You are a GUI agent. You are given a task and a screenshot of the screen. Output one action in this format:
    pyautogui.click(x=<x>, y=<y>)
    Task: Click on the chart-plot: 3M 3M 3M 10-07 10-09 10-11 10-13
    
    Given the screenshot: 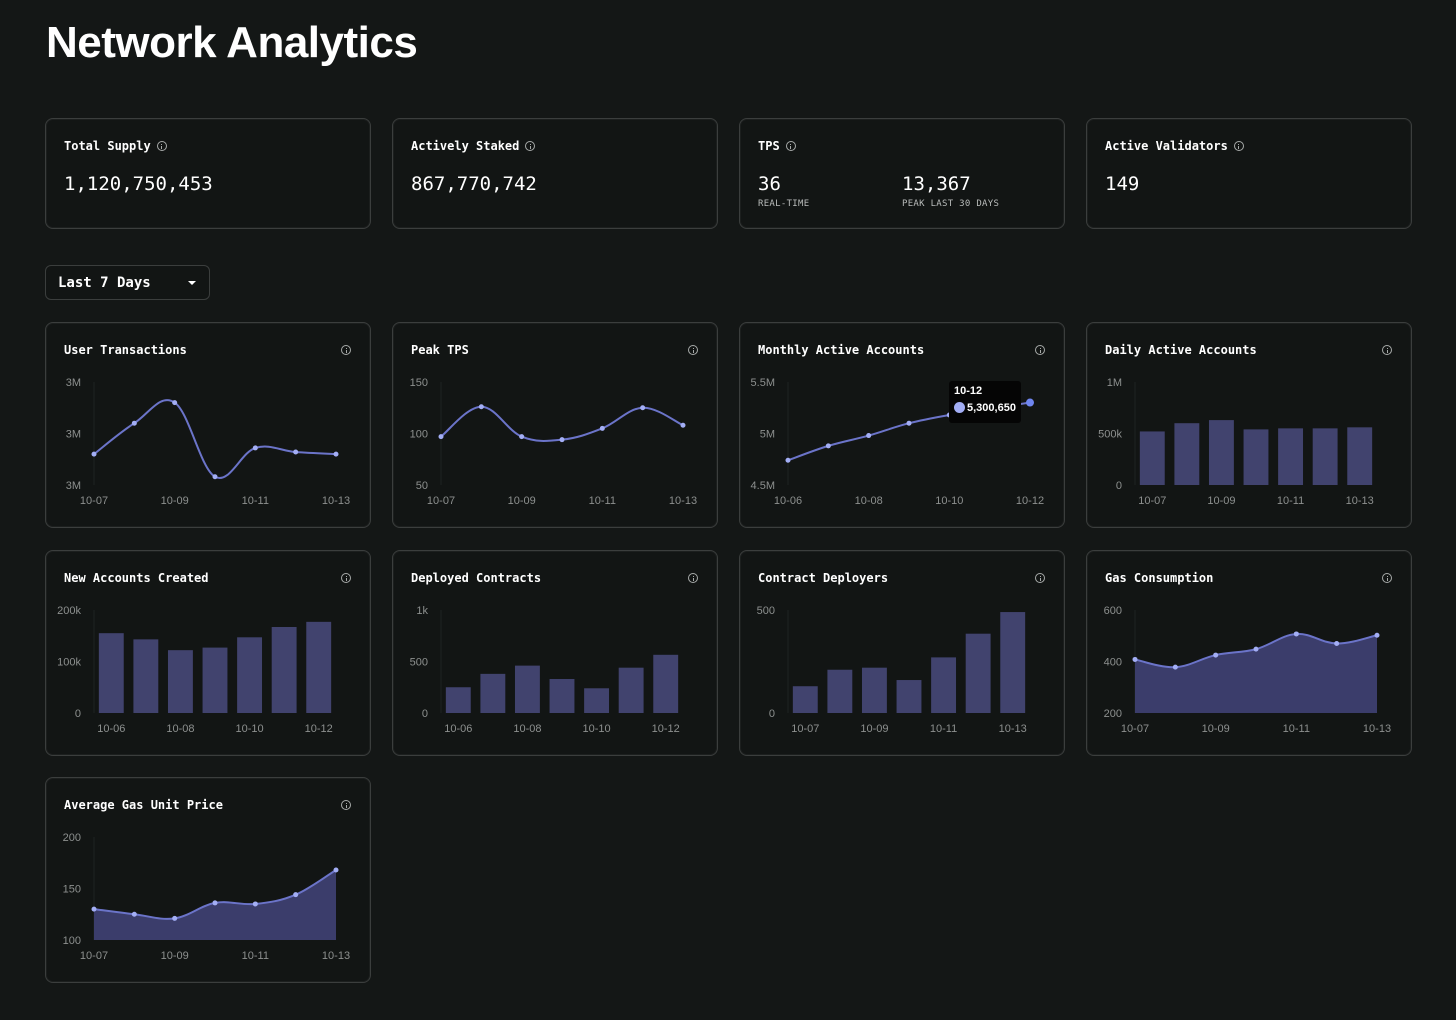 What is the action you would take?
    pyautogui.click(x=208, y=442)
    